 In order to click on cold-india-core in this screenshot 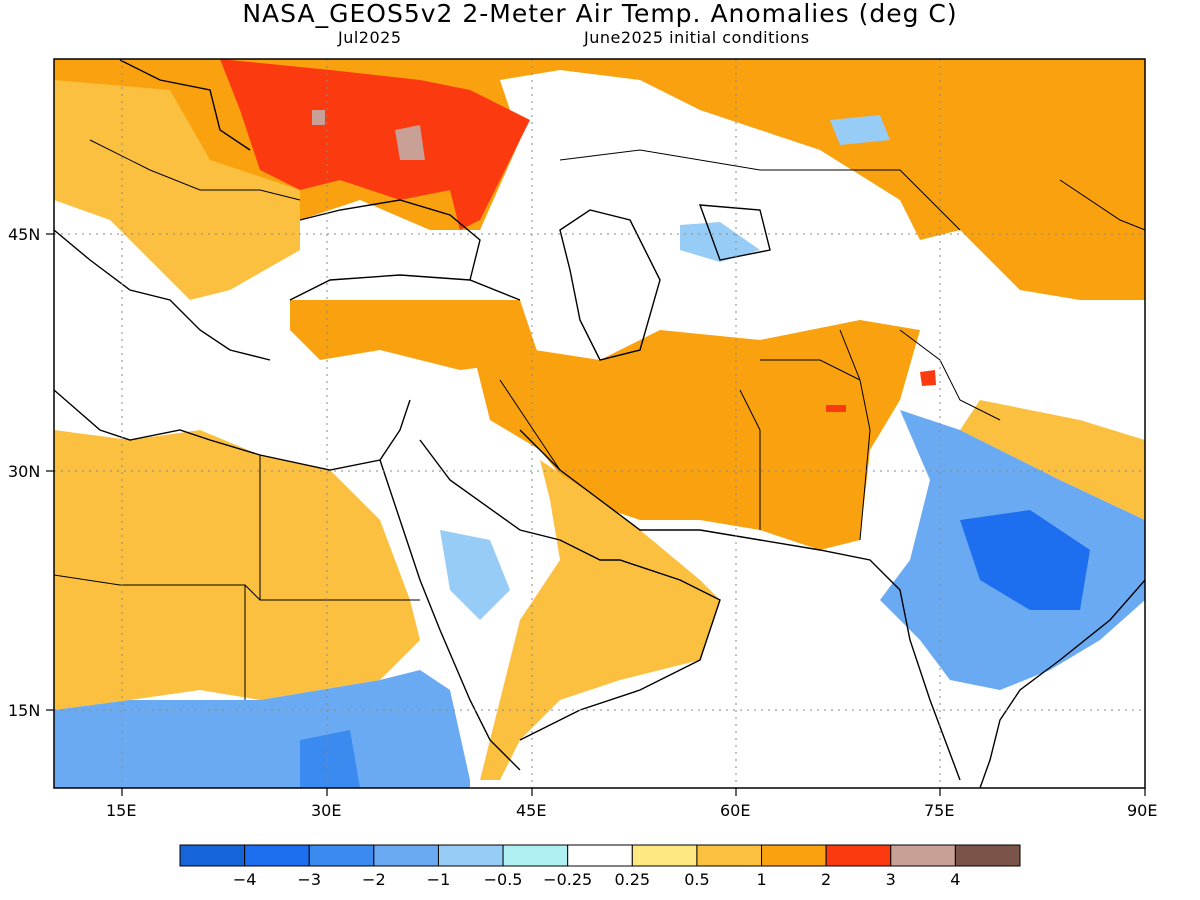, I will do `click(1025, 560)`.